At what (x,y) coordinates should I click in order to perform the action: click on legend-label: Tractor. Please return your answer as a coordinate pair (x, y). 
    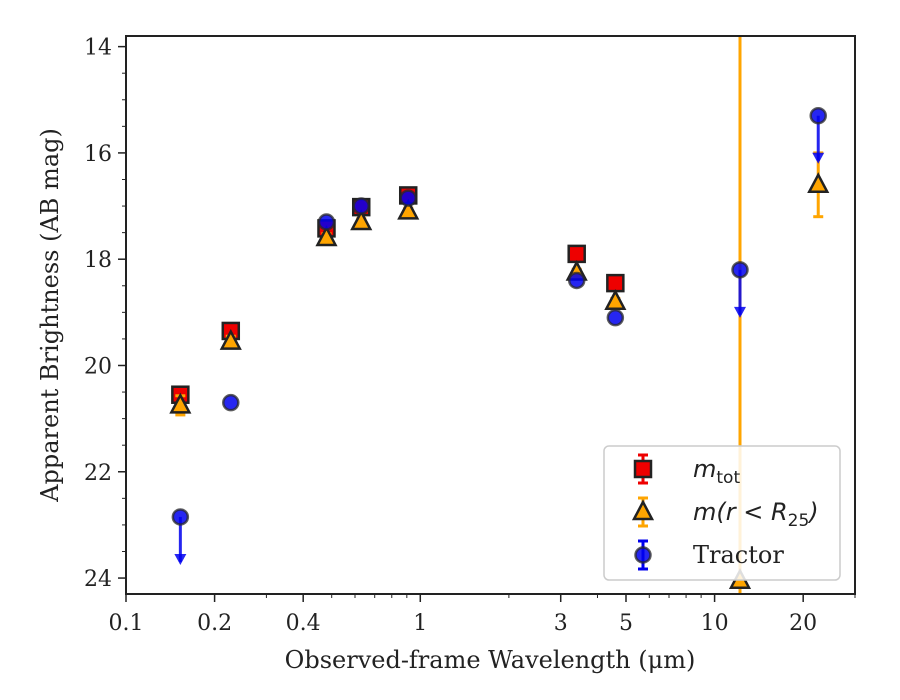
    Looking at the image, I should click on (738, 555).